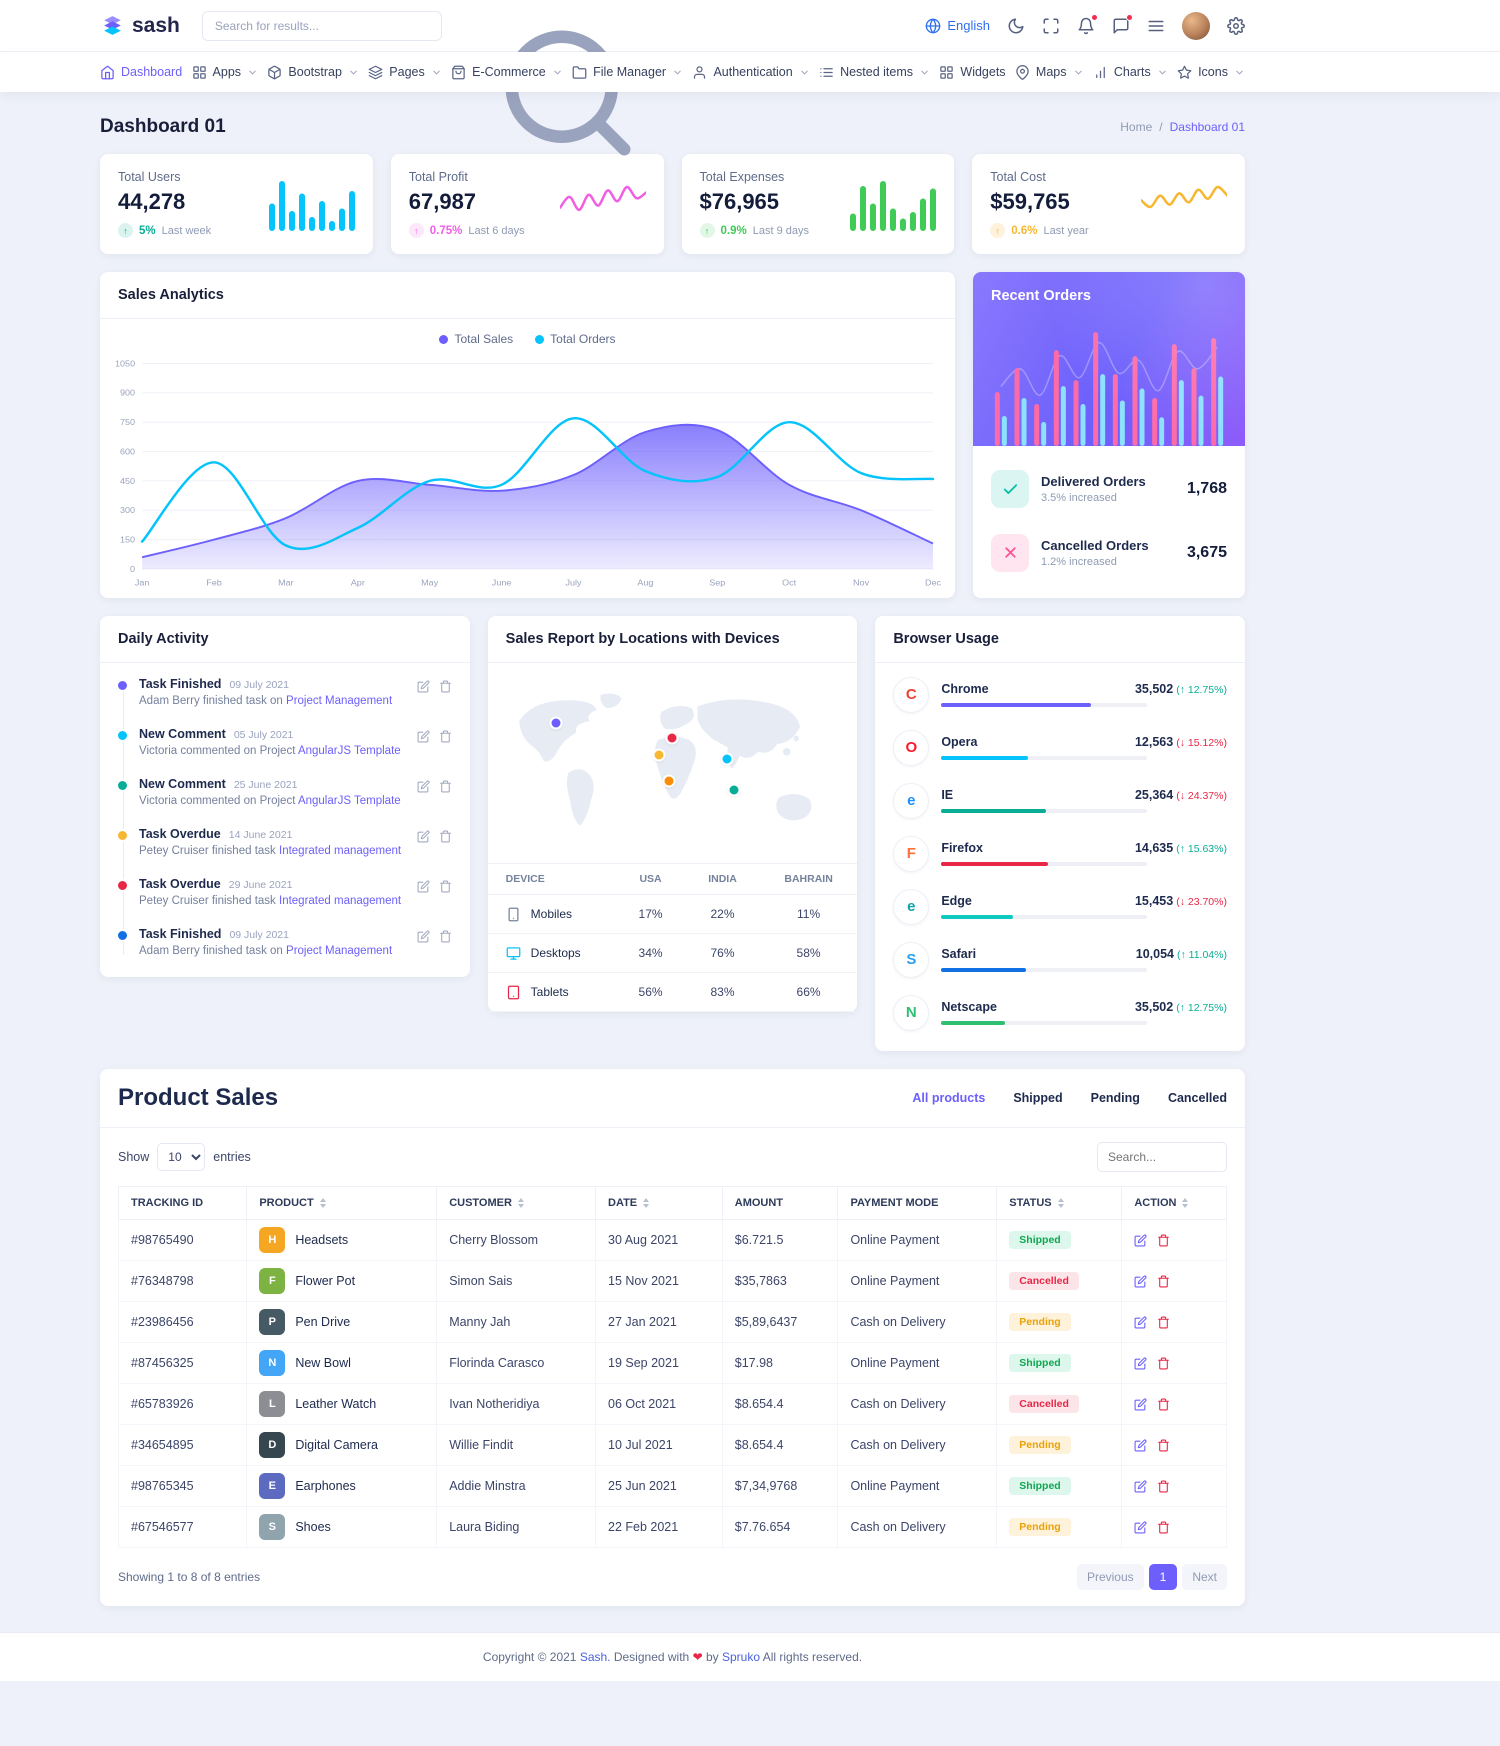  What do you see at coordinates (313, 72) in the screenshot?
I see `nav-item-2: Bootstrap` at bounding box center [313, 72].